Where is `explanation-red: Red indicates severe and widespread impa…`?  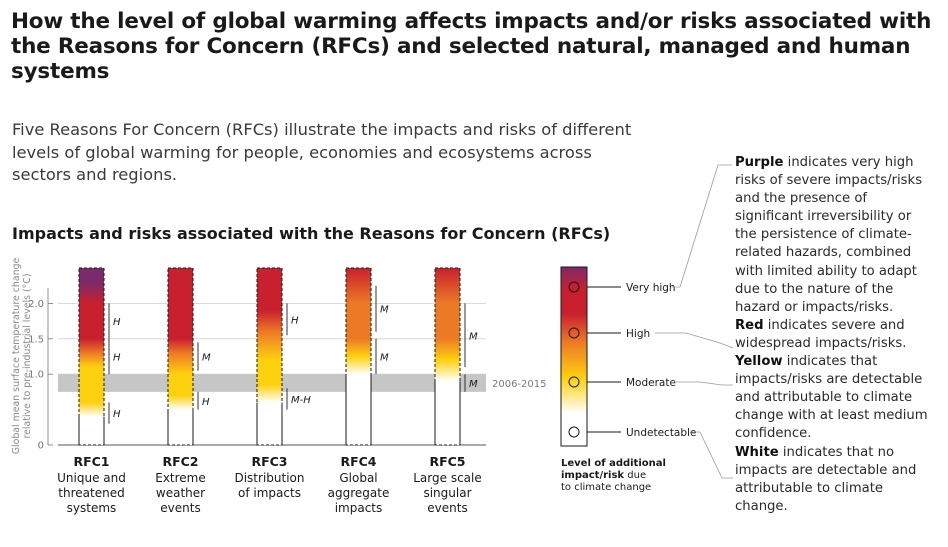
explanation-red: Red indicates severe and widespread impa… is located at coordinates (835, 335).